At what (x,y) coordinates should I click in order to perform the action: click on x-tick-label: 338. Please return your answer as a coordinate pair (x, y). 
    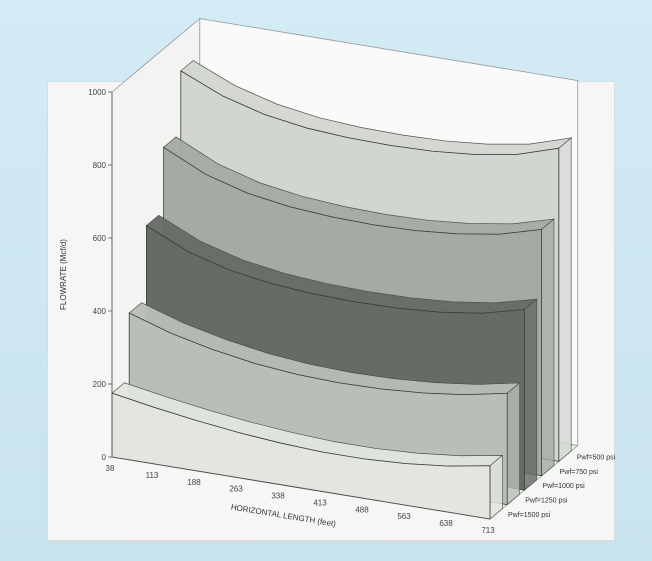
    Looking at the image, I should click on (278, 496).